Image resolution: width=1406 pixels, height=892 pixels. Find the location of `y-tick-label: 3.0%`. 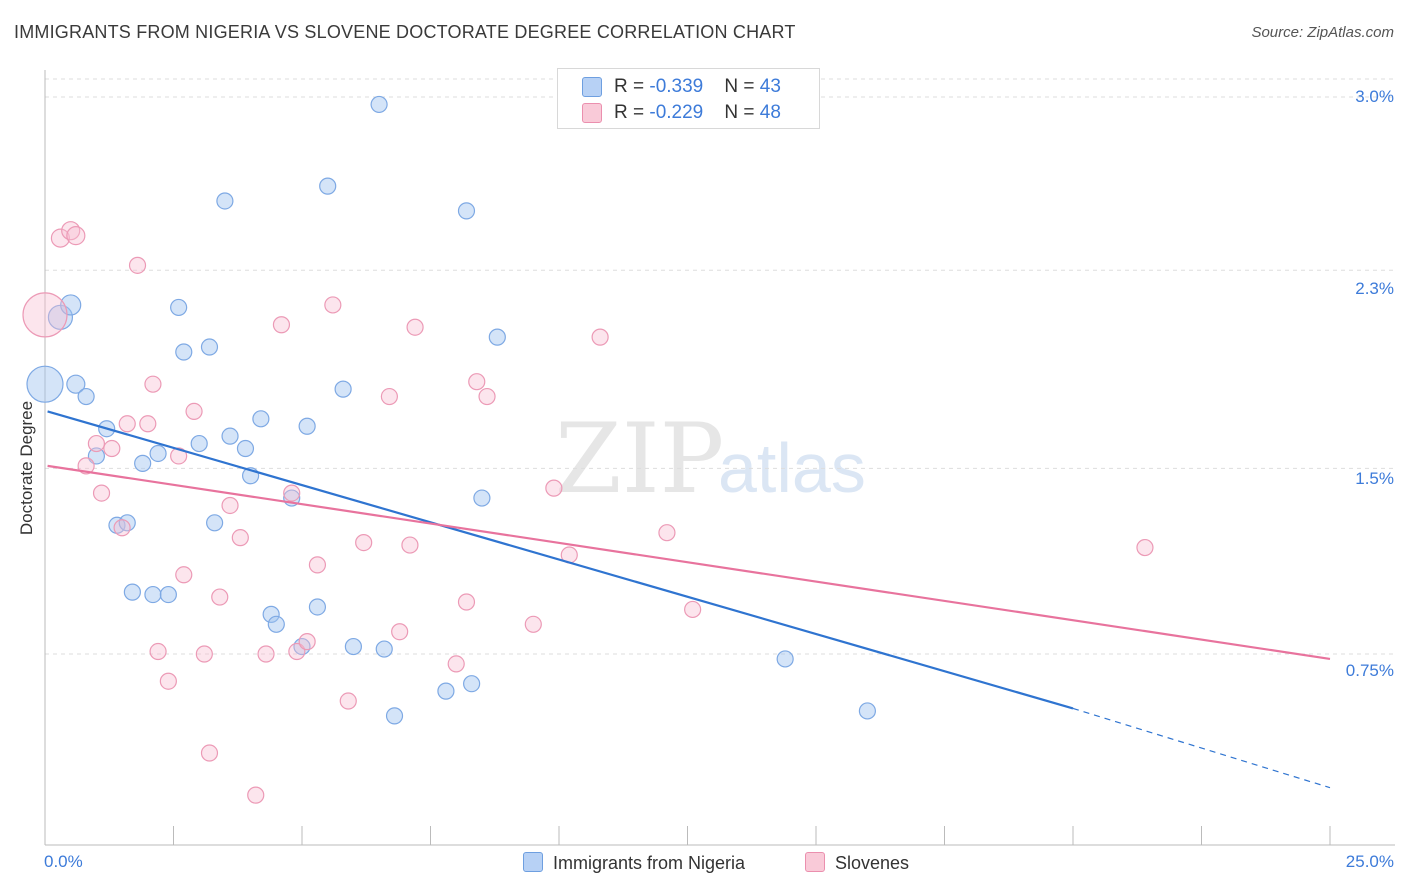

y-tick-label: 3.0% is located at coordinates (1374, 96).